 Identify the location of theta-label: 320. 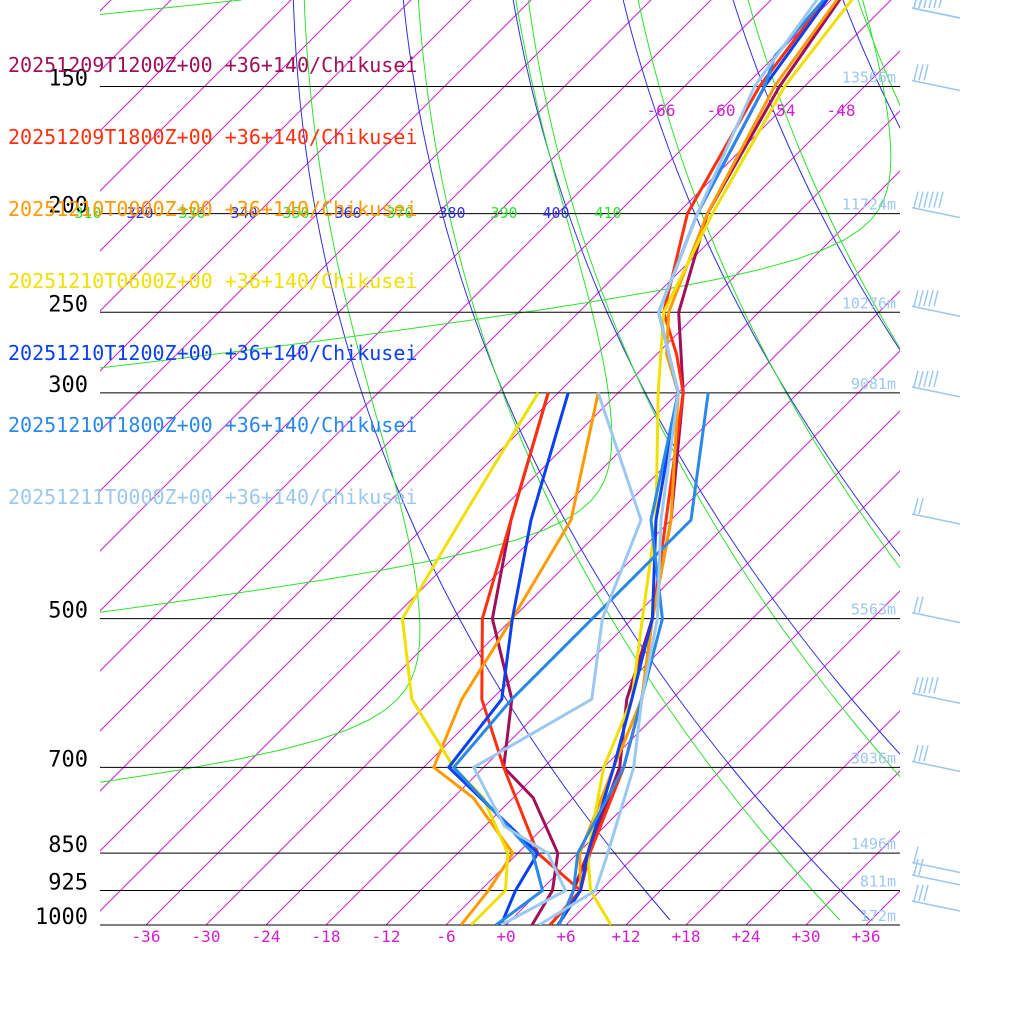
(139, 213).